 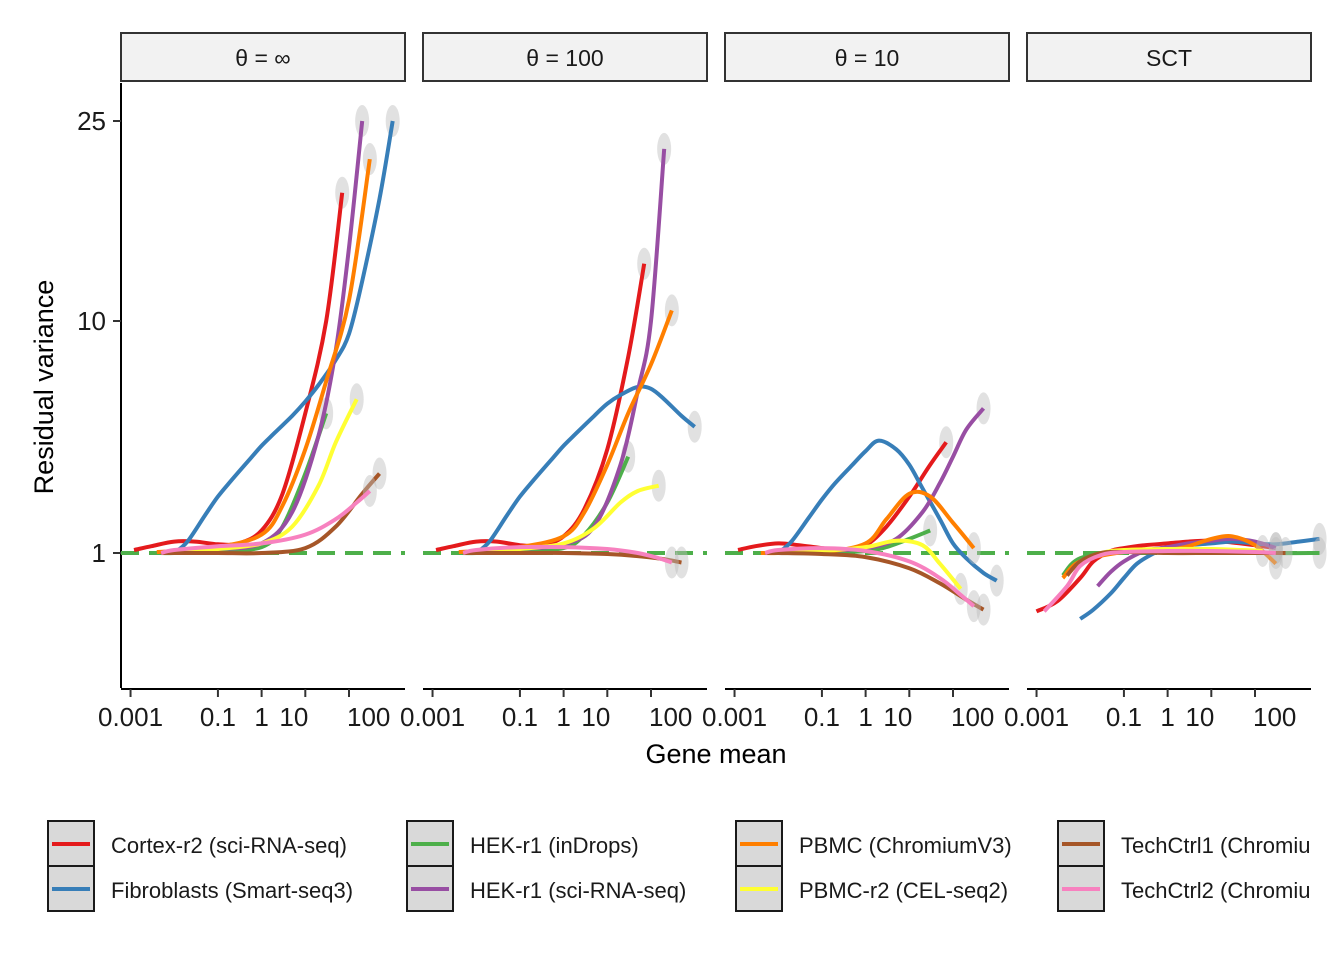 I want to click on legend-item: TechCtrl1 (Chromiu, so click(x=1184, y=843).